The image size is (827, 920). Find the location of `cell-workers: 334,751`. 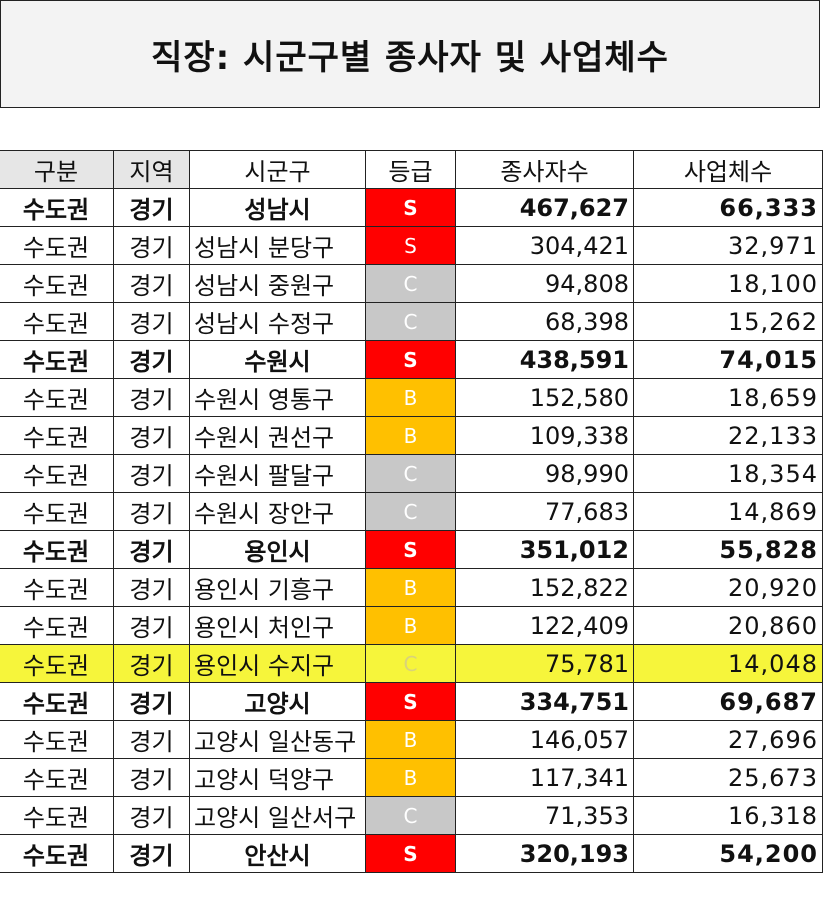

cell-workers: 334,751 is located at coordinates (544, 701).